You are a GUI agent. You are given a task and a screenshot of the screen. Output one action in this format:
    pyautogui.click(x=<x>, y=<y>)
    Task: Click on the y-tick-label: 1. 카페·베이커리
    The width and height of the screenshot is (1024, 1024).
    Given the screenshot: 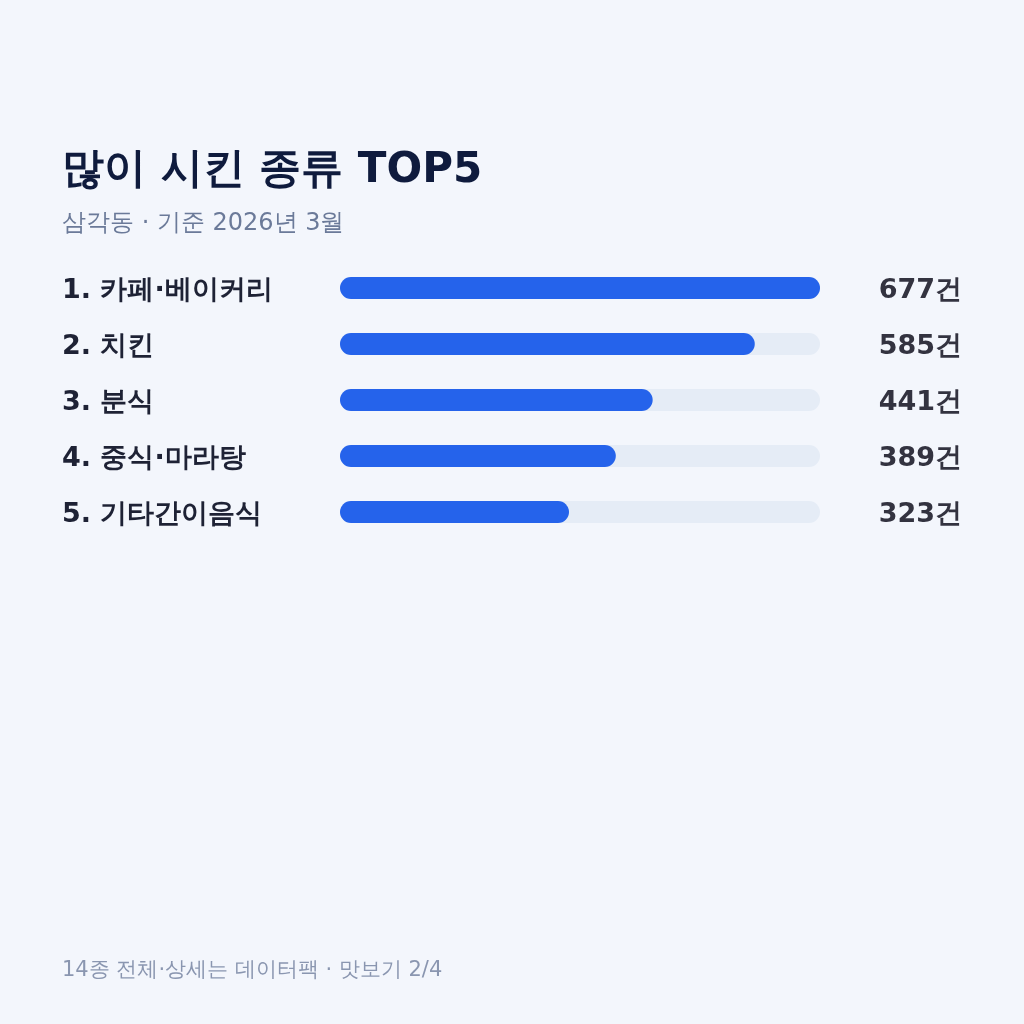 What is the action you would take?
    pyautogui.click(x=167, y=288)
    